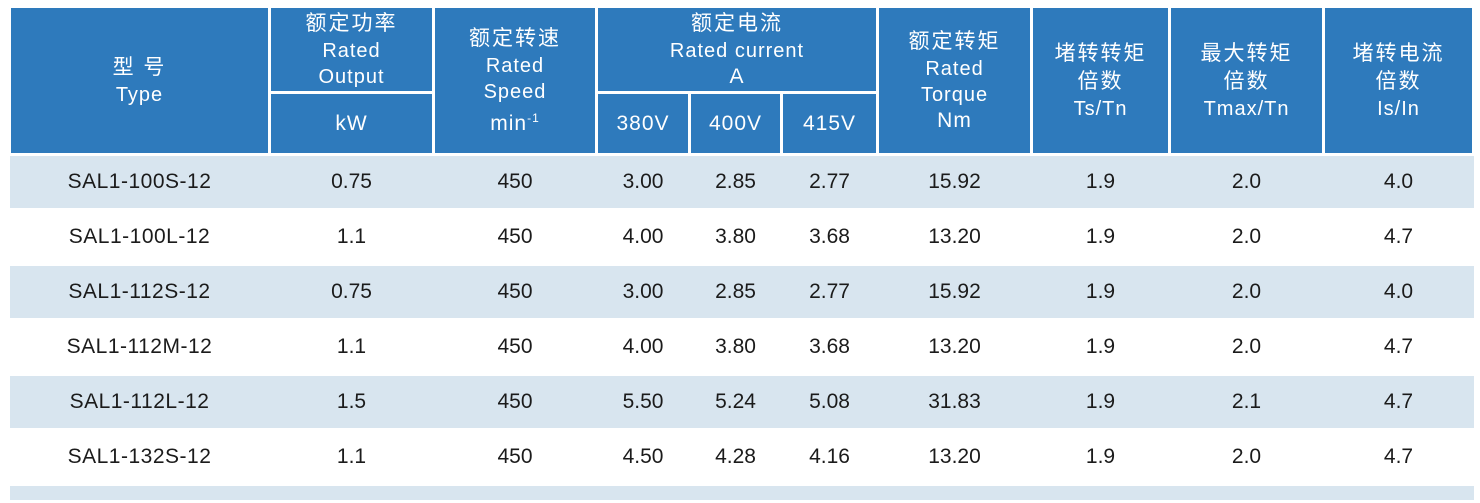 This screenshot has width=1480, height=503. I want to click on header-rated-speed-en1: Rated, so click(515, 65).